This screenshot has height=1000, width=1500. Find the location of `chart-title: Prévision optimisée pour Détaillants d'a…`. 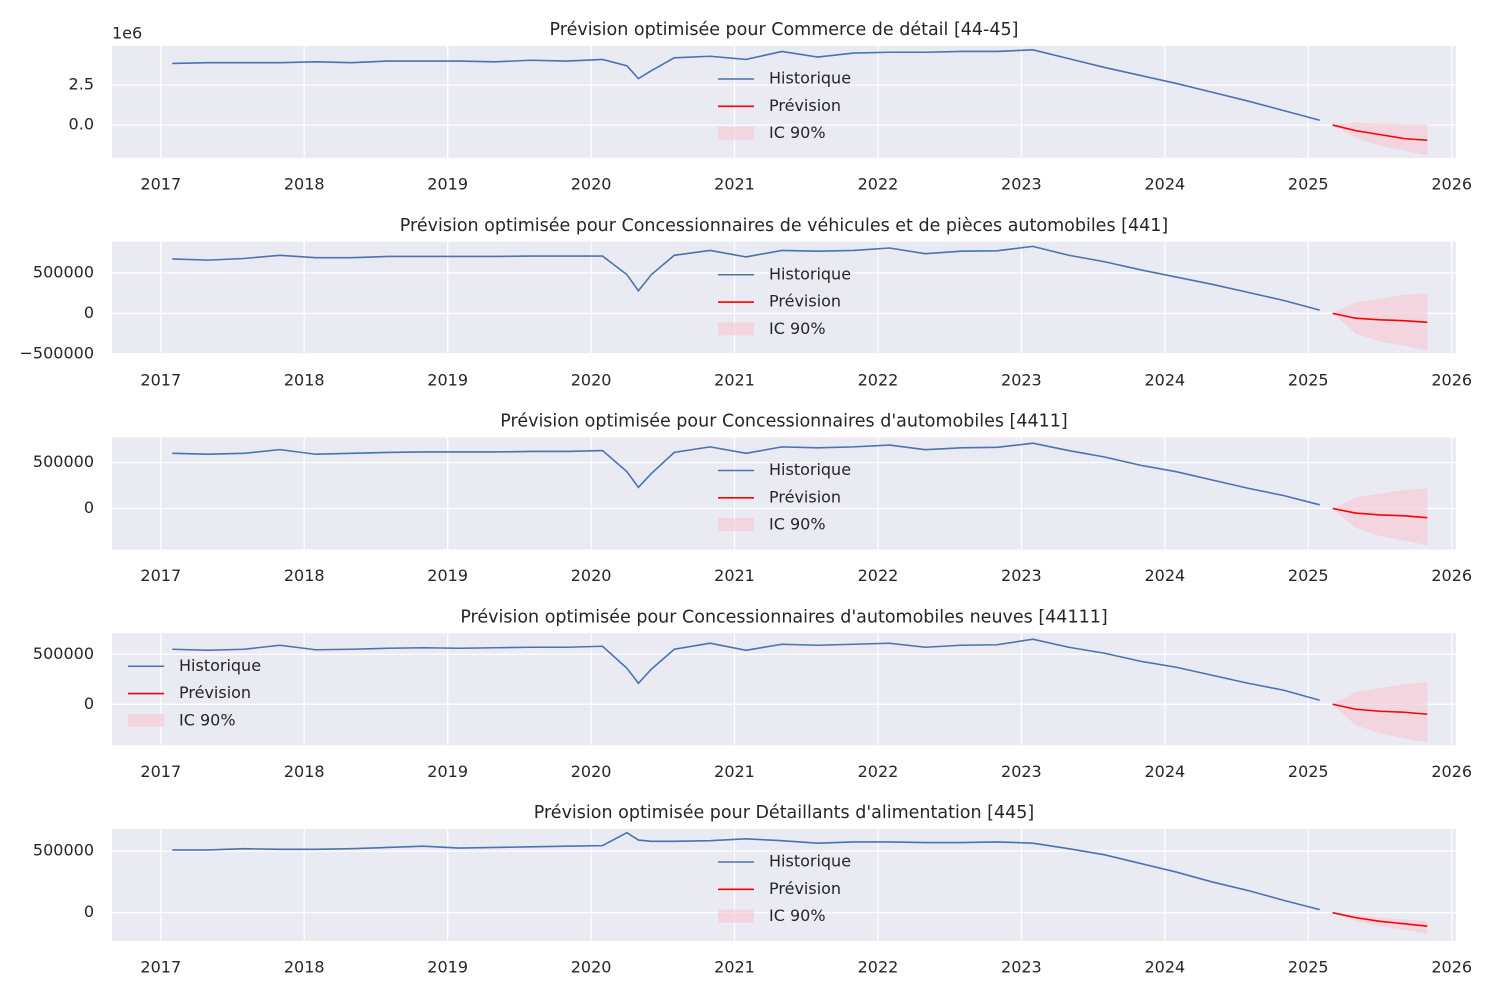

chart-title: Prévision optimisée pour Détaillants d'a… is located at coordinates (784, 813).